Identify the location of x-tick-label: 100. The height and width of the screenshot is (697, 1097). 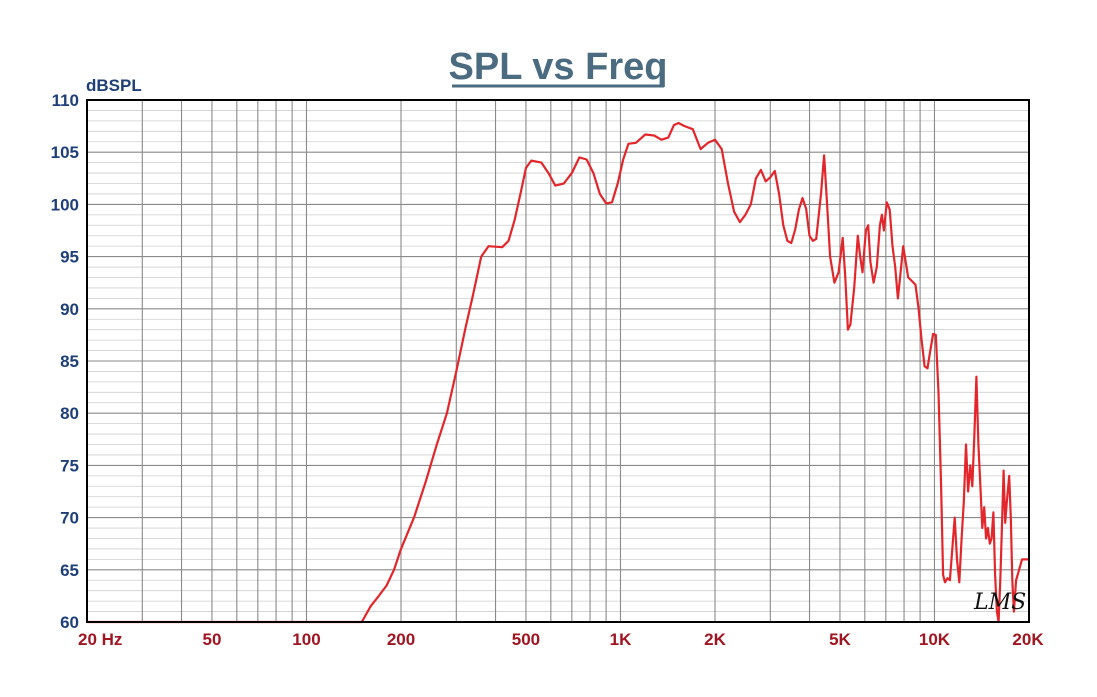
(306, 639).